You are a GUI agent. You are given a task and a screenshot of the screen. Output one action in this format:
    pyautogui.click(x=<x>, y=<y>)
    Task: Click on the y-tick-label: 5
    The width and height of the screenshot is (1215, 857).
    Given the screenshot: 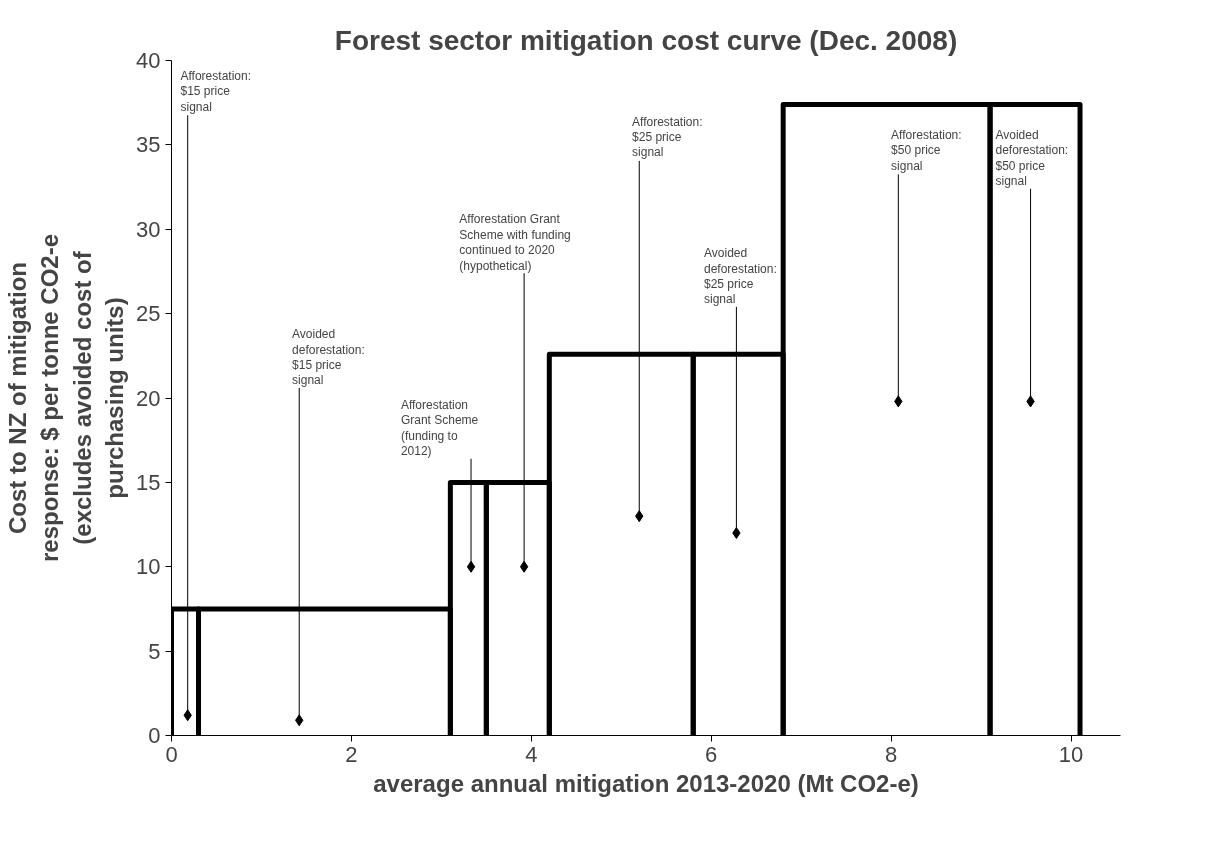 What is the action you would take?
    pyautogui.click(x=154, y=651)
    